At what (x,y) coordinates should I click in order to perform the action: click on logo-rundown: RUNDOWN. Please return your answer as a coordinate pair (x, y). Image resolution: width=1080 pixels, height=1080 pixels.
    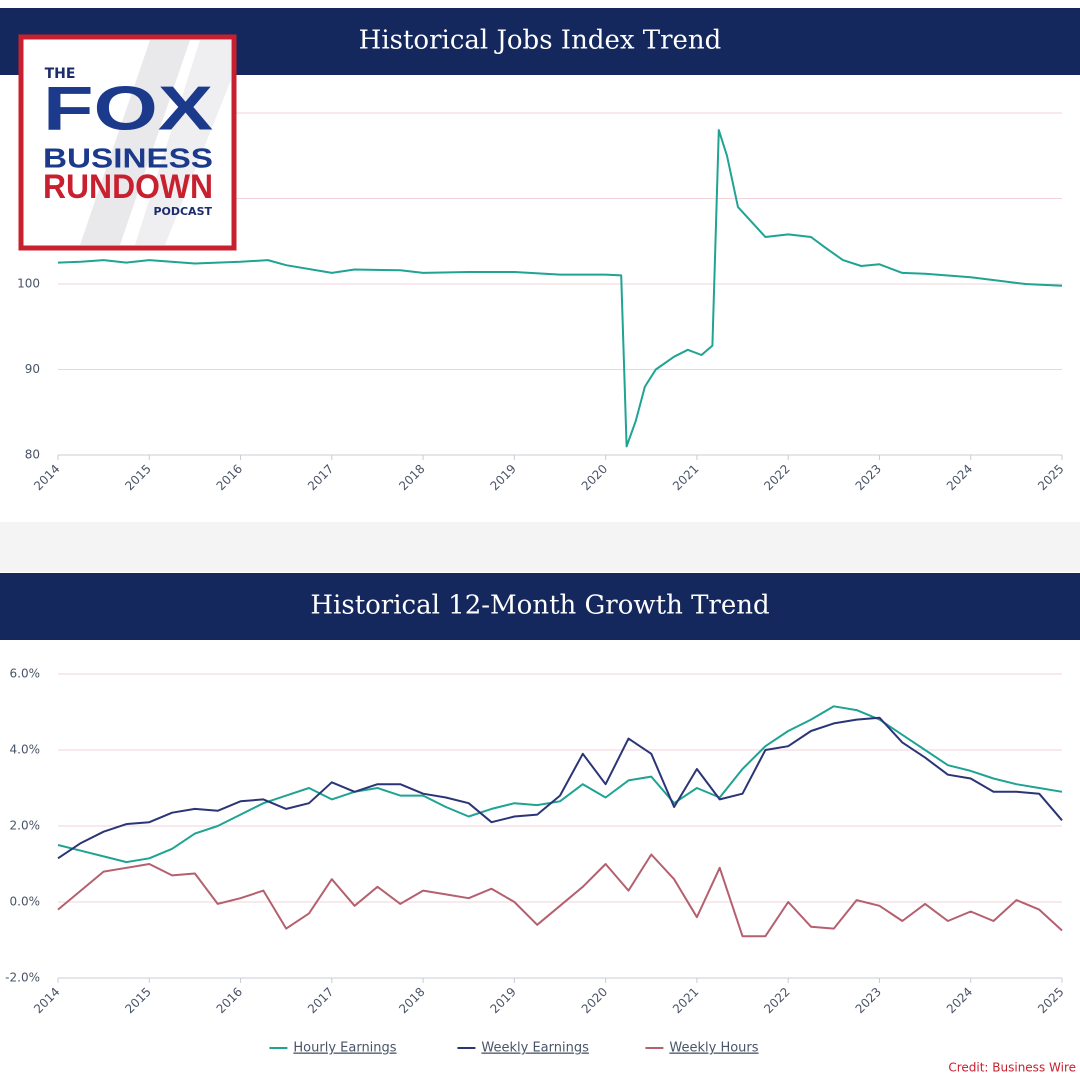
    Looking at the image, I should click on (128, 187).